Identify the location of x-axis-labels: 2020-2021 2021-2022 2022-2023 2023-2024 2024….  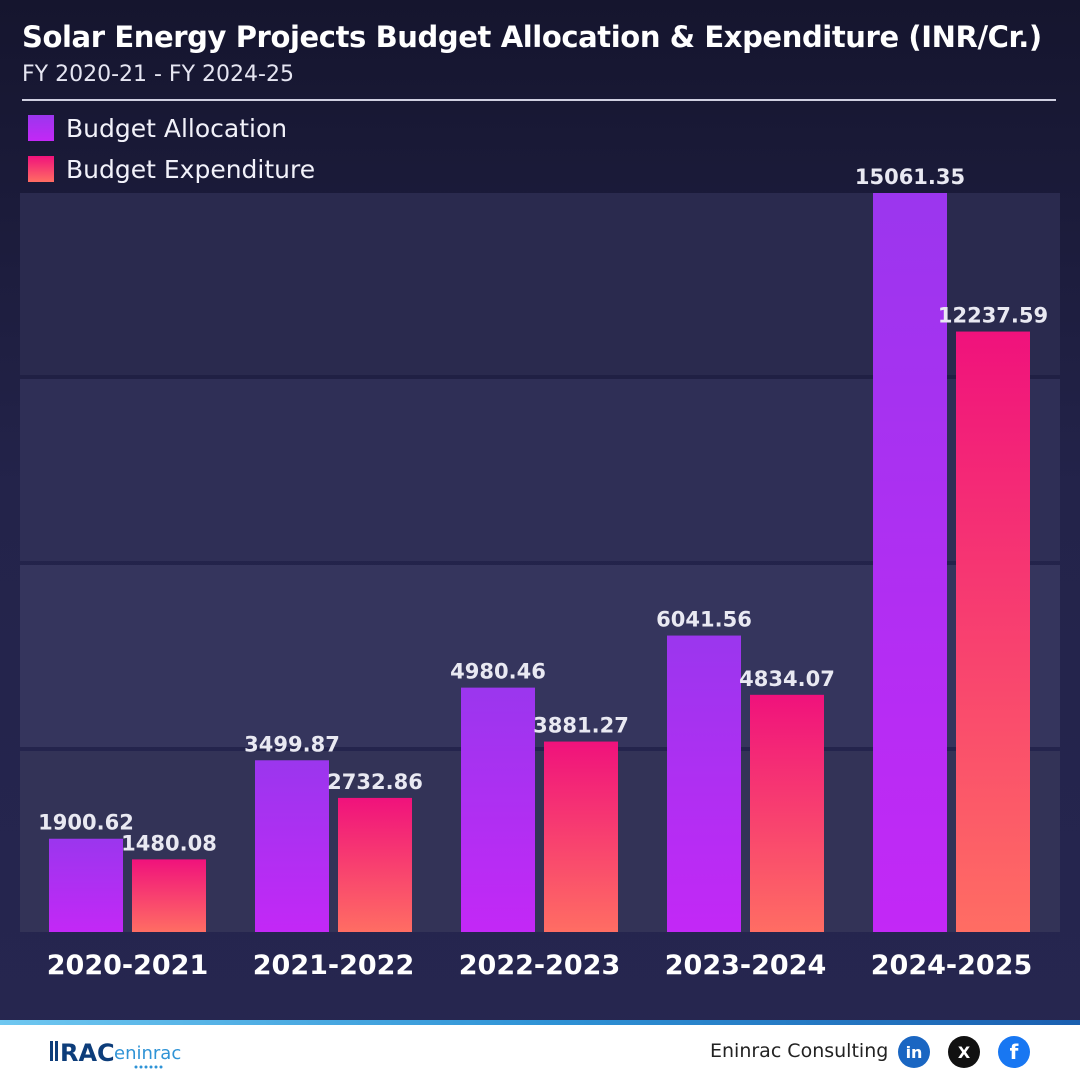
(540, 965).